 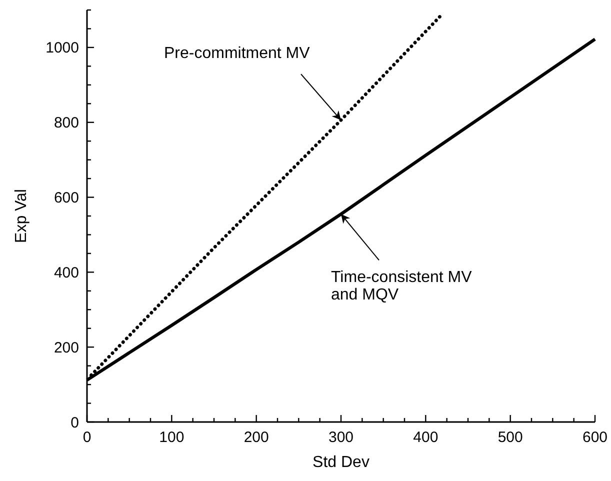 What do you see at coordinates (87, 437) in the screenshot?
I see `x-tick-label: 0` at bounding box center [87, 437].